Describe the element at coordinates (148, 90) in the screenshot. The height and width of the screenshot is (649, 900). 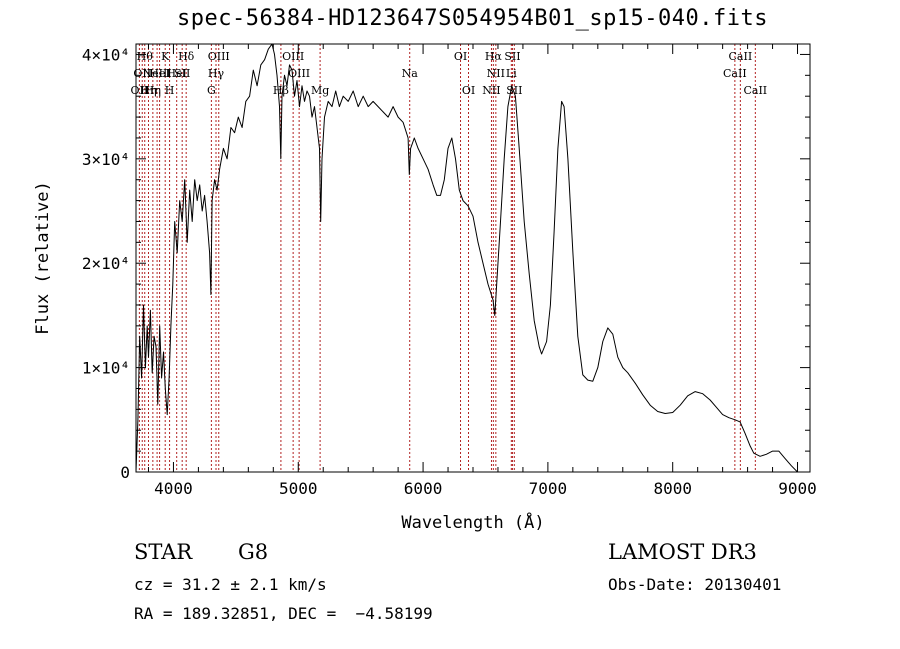
I see `line-label-3: Hη` at that location.